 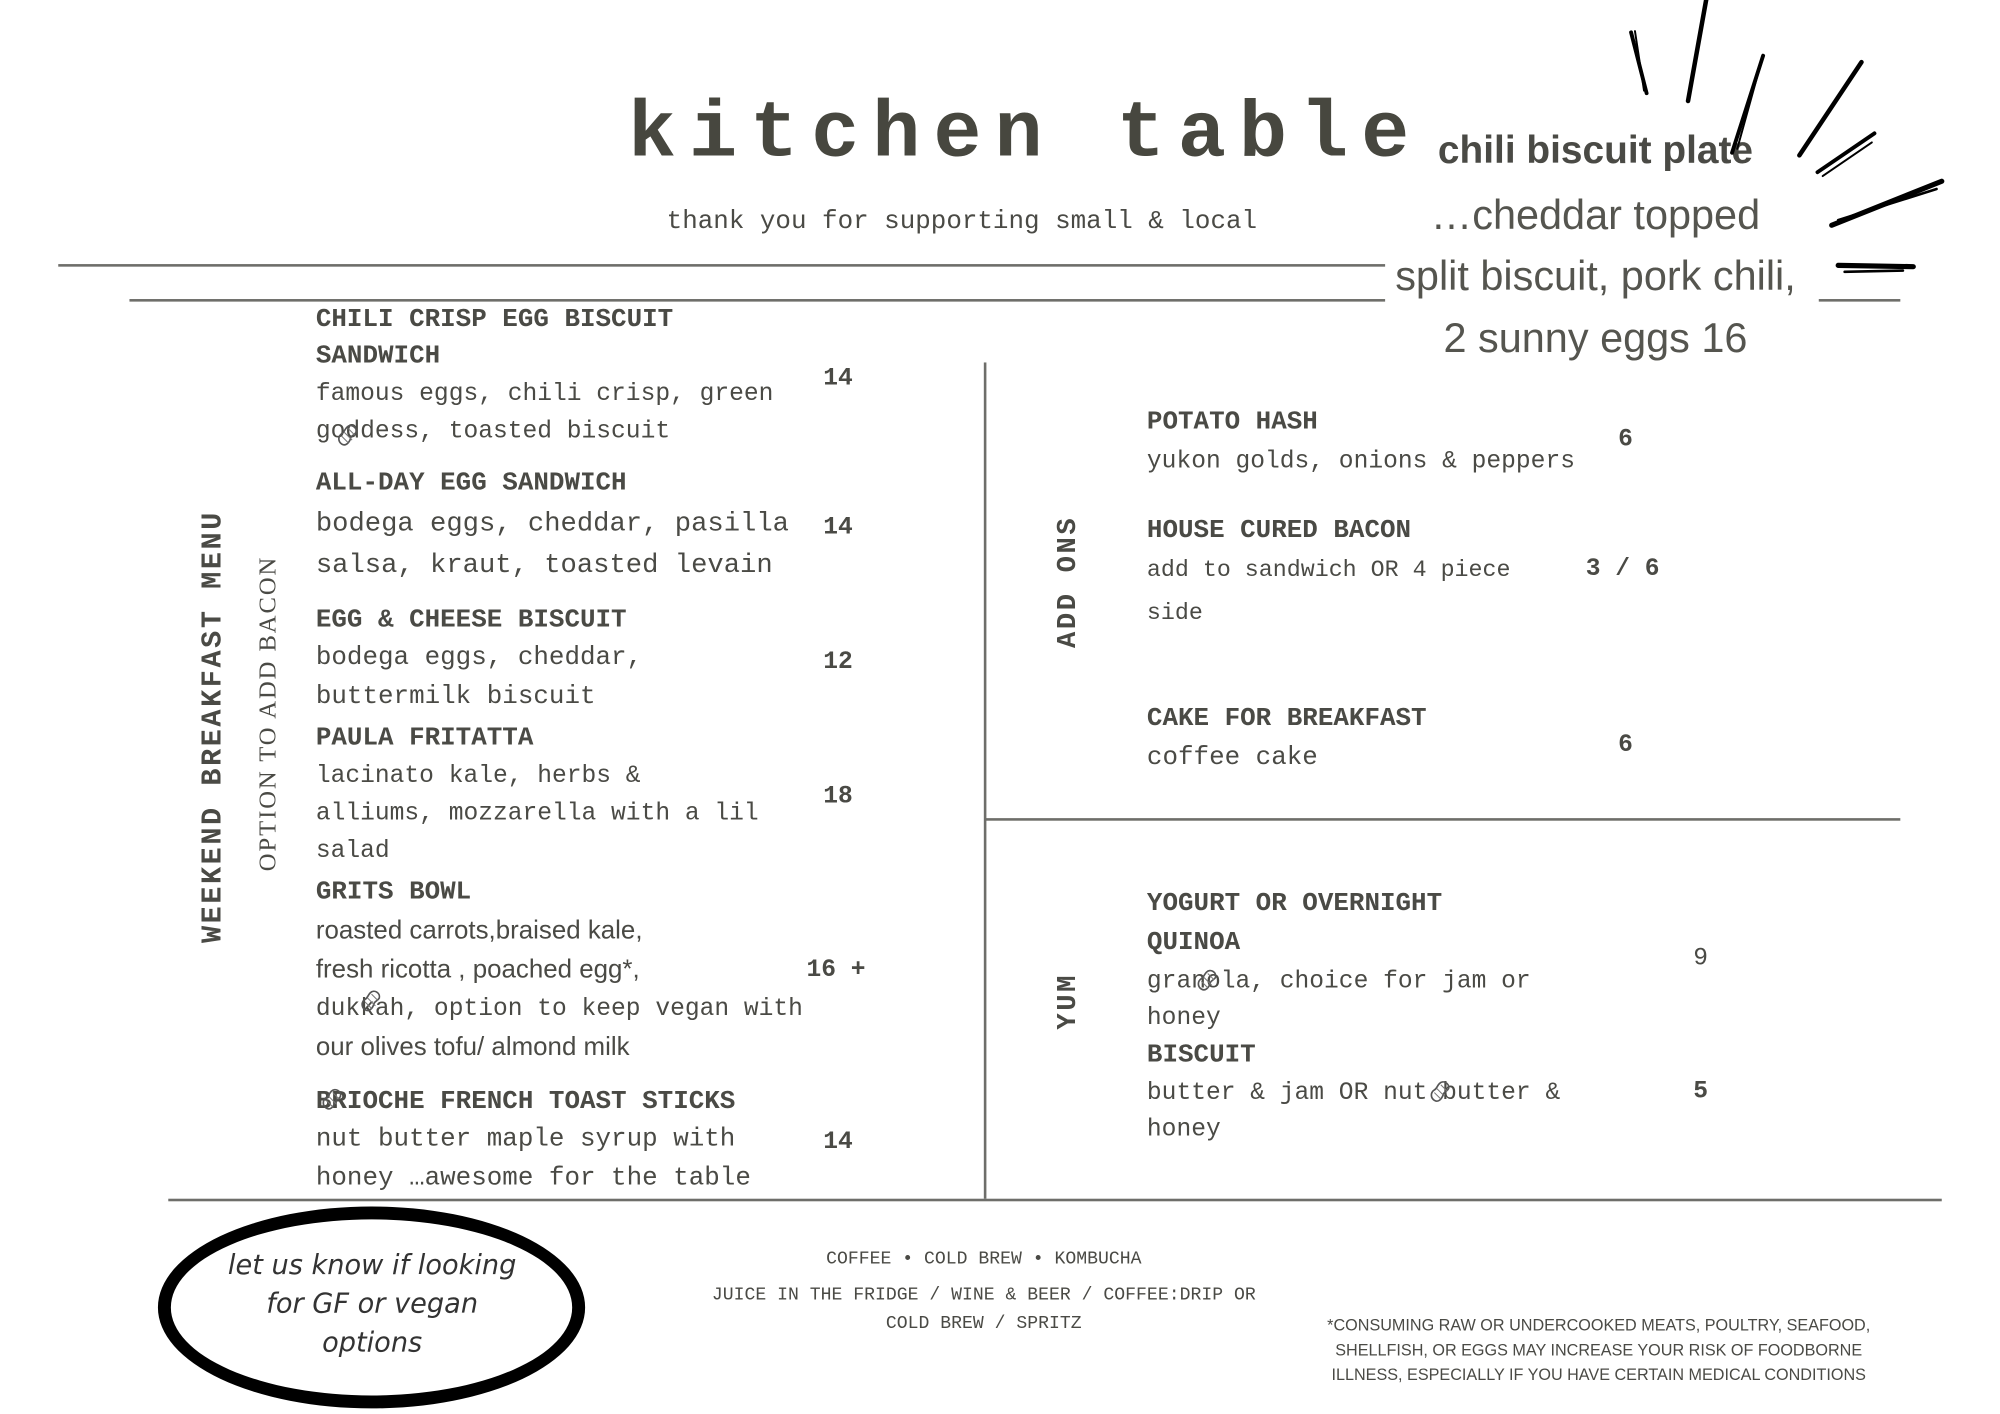 I want to click on item-price: 18, so click(x=838, y=796).